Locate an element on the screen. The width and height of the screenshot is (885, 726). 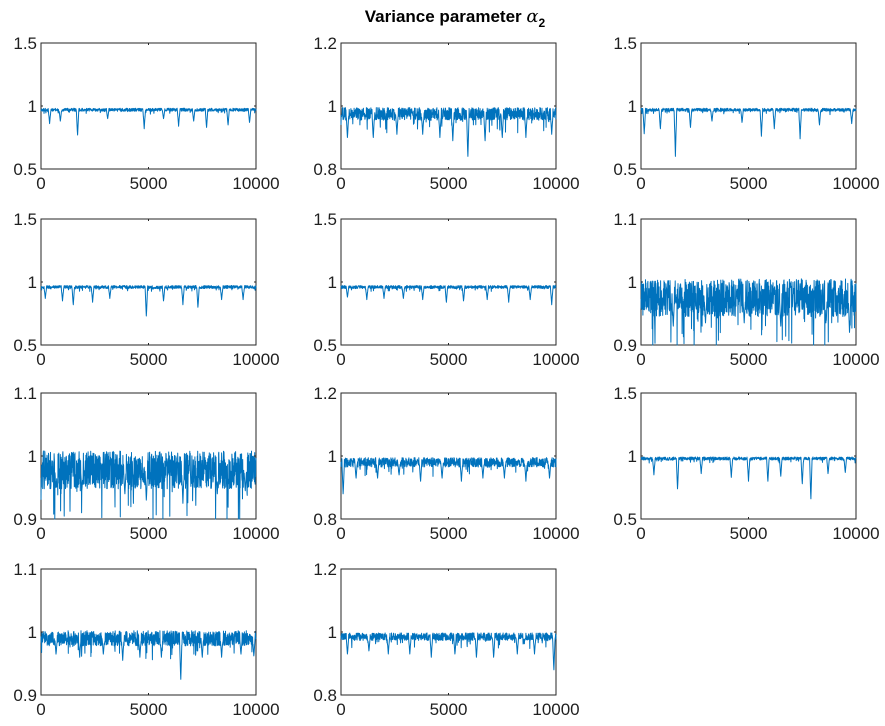
figure-title-subscript: 2 is located at coordinates (542, 23).